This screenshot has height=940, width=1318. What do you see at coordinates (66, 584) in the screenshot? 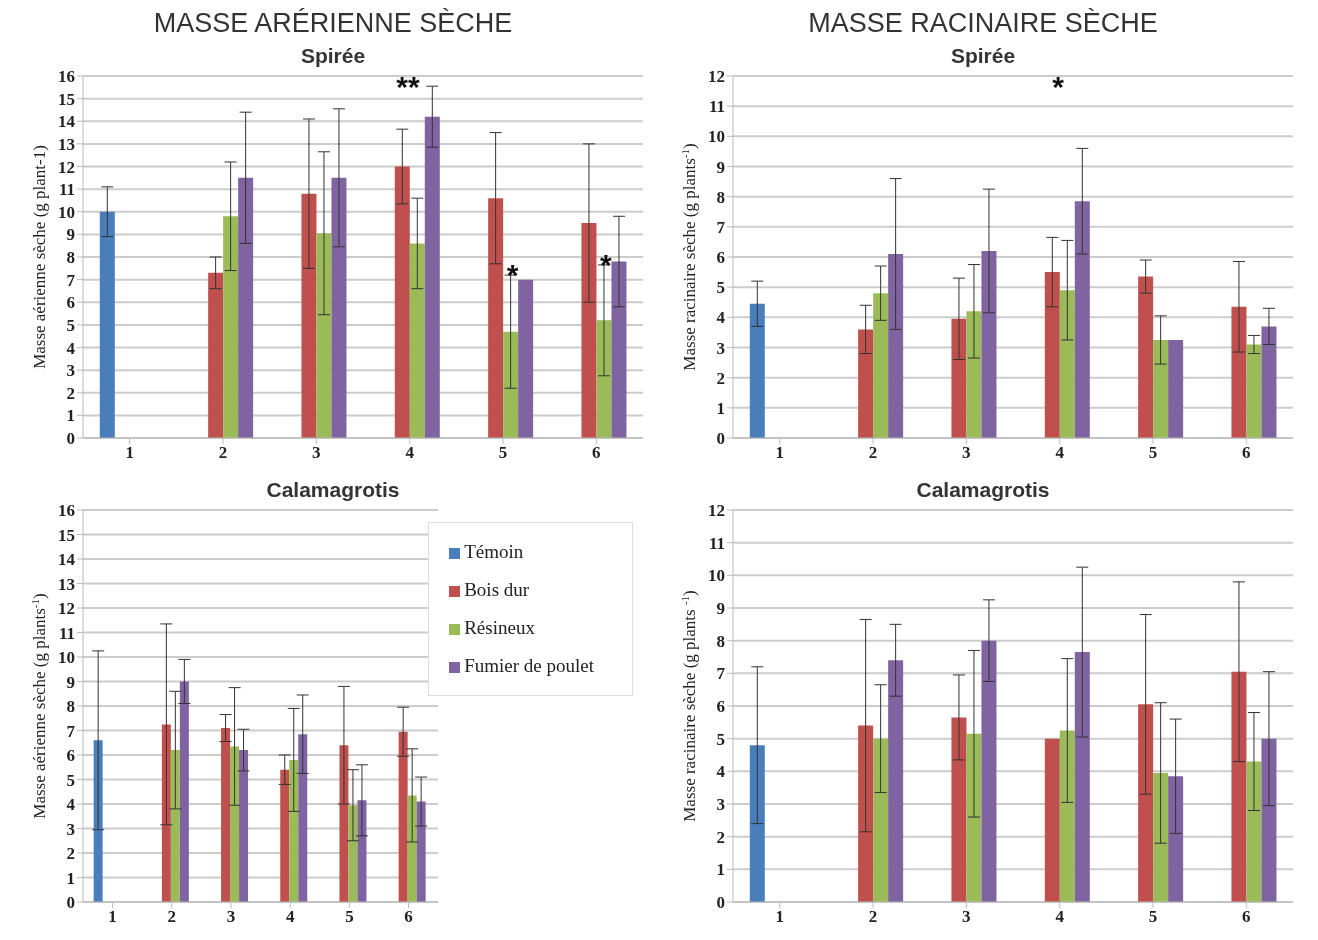
I see `y-tick-label: 13` at bounding box center [66, 584].